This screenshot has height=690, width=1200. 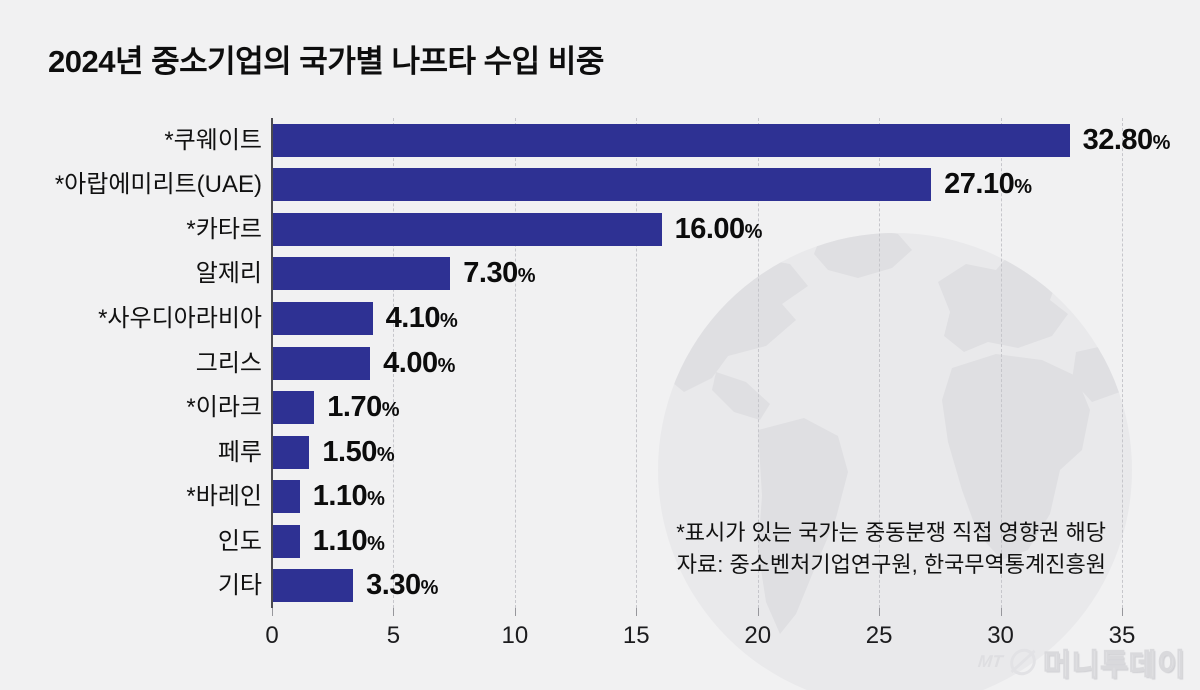 What do you see at coordinates (891, 532) in the screenshot?
I see `asterisk-note: *표시가 있는 국가는 중동분쟁 직접 영향권 해당` at bounding box center [891, 532].